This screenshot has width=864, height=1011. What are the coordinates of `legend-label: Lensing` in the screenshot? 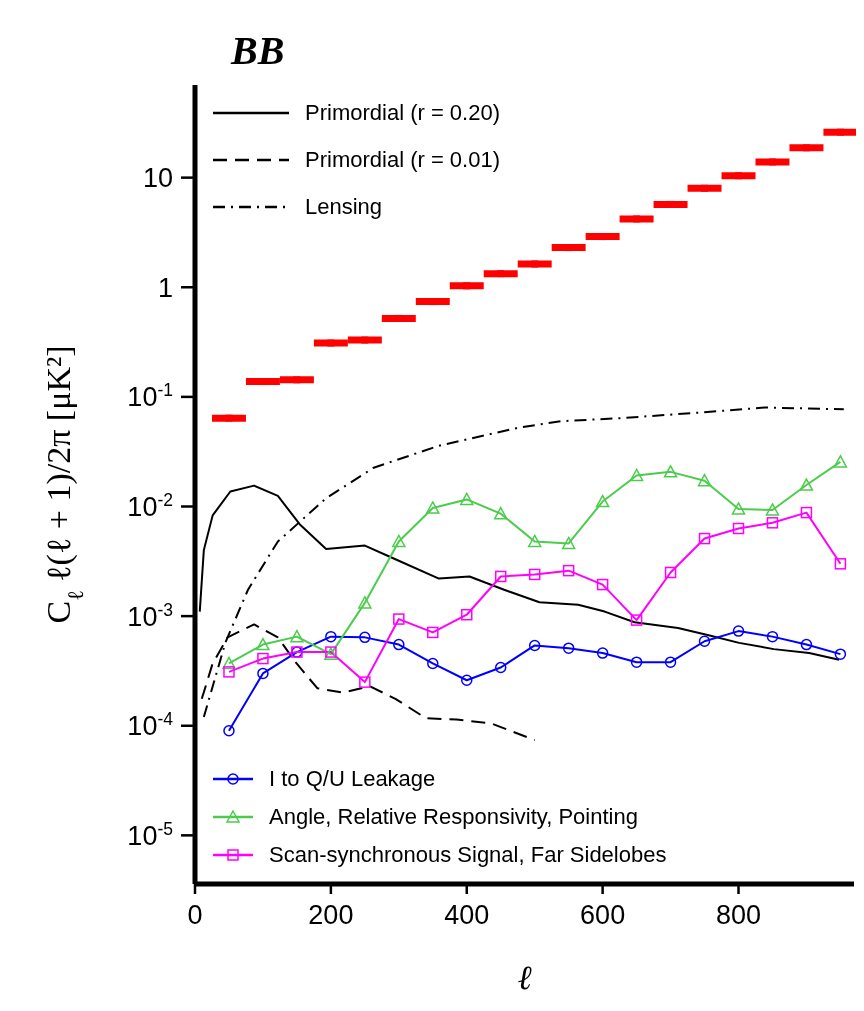 It's located at (344, 206).